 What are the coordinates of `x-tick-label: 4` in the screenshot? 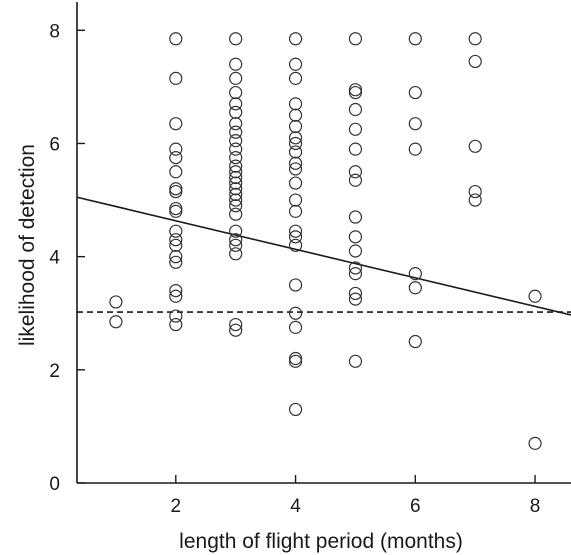 It's located at (295, 506).